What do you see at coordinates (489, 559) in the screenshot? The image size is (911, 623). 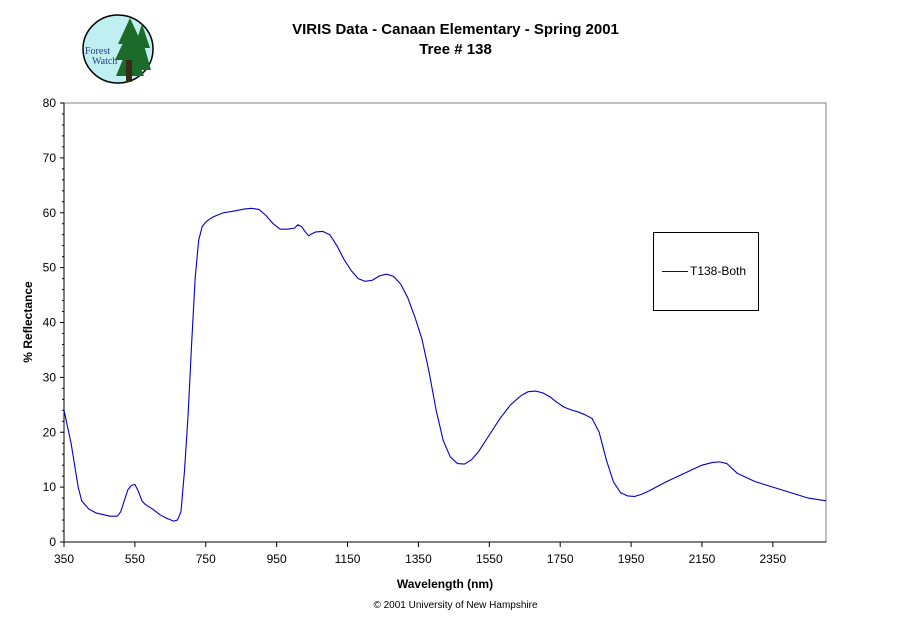 I see `x-tick-label: 1550` at bounding box center [489, 559].